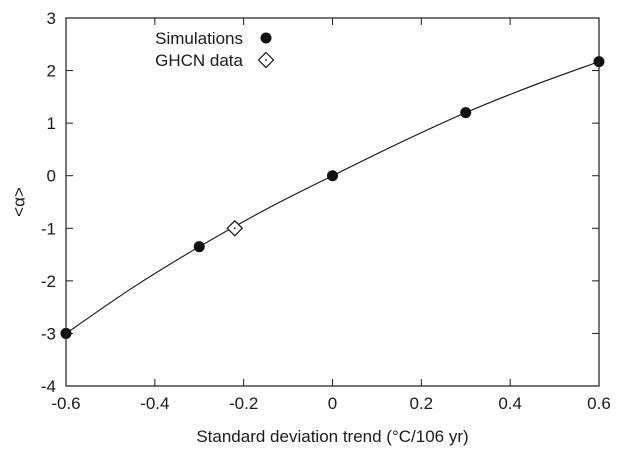 This screenshot has height=451, width=617. What do you see at coordinates (51, 176) in the screenshot?
I see `y-tick-label: 0` at bounding box center [51, 176].